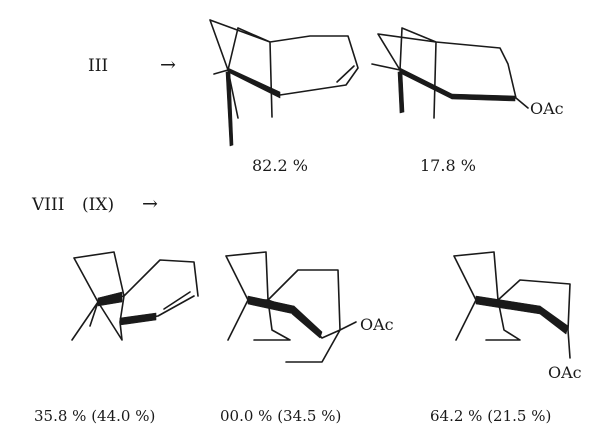  Describe the element at coordinates (284, 83) in the screenshot. I see `structure-olefin-row1` at that location.